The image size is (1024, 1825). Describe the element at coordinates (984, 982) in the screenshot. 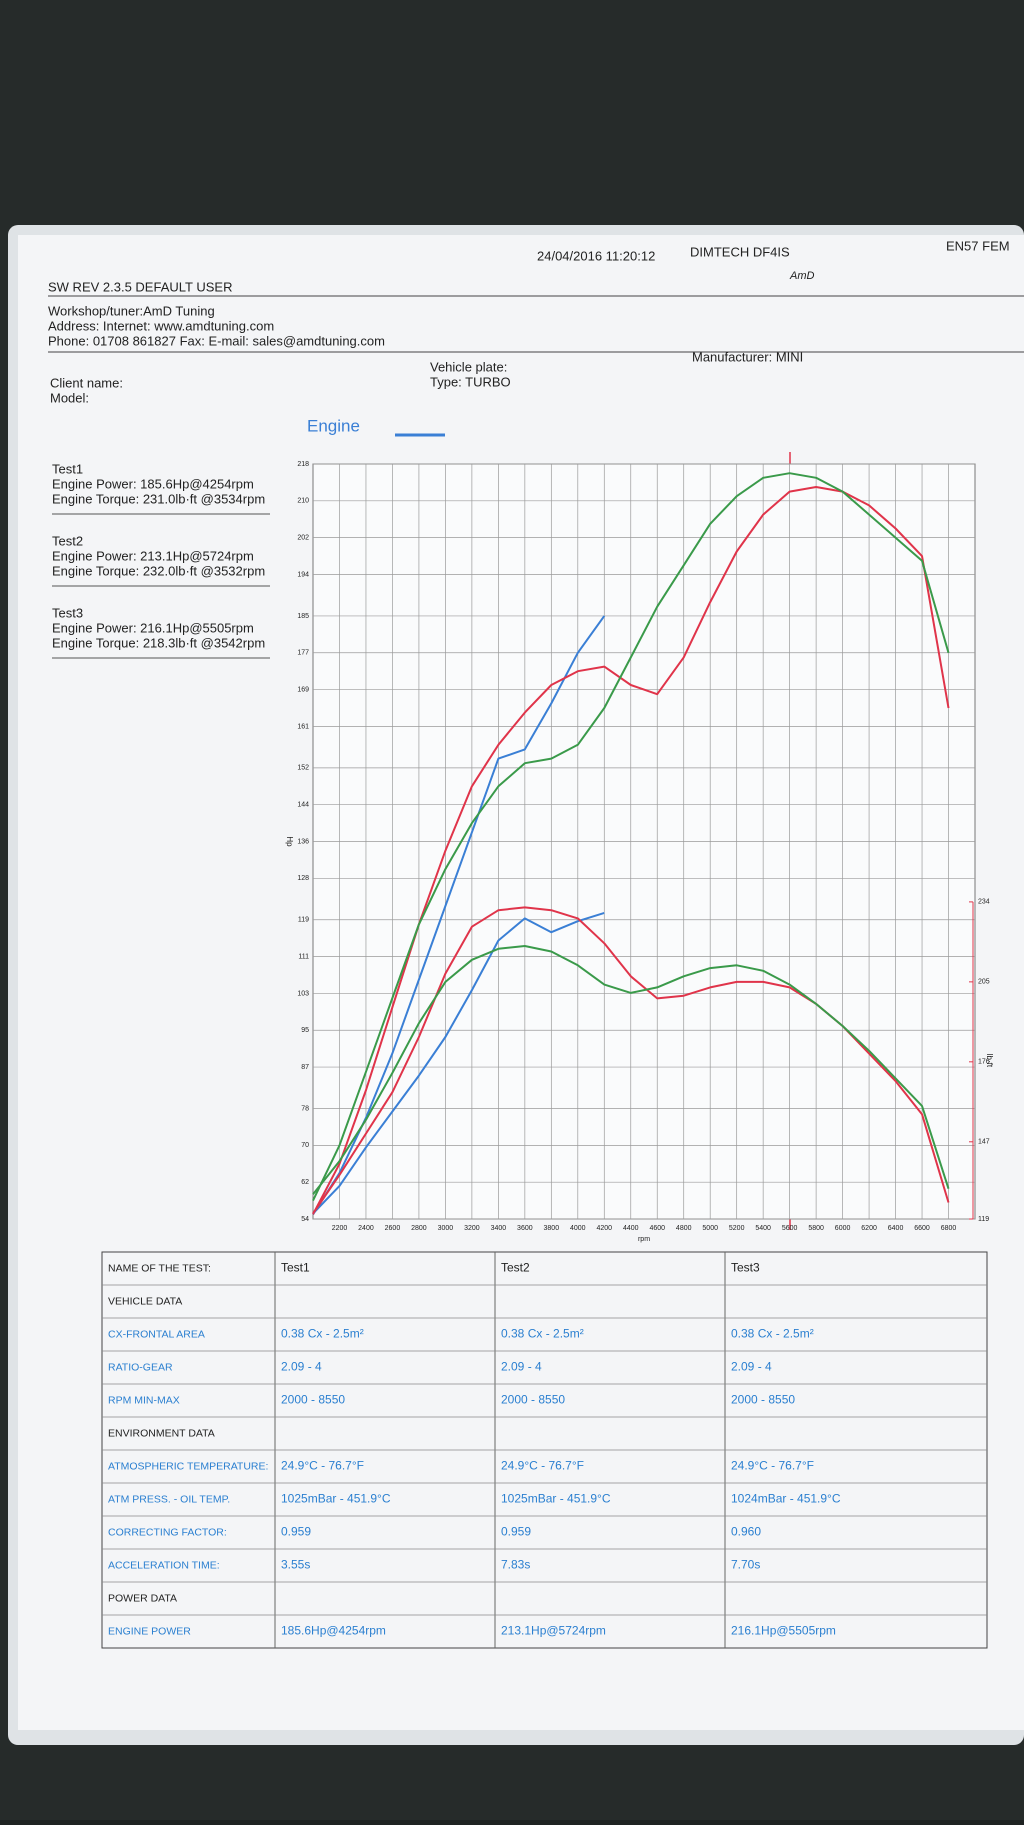

I see `y2-tick-label: 205` at that location.